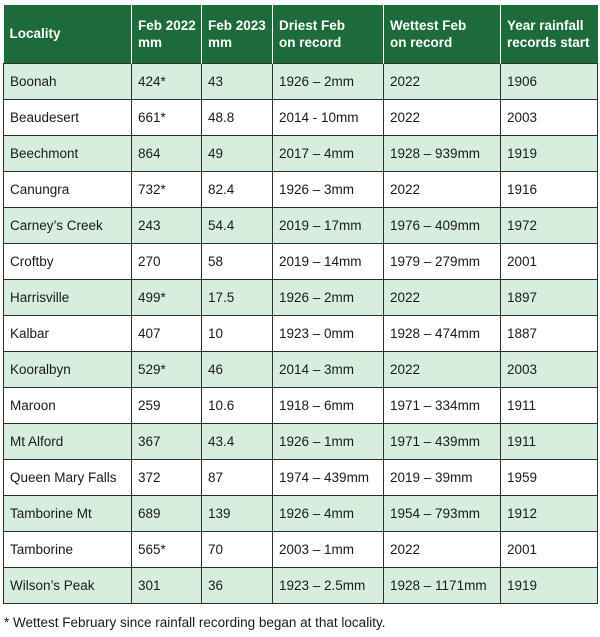 Image resolution: width=600 pixels, height=637 pixels. What do you see at coordinates (166, 477) in the screenshot?
I see `cell-feb-2022: 372` at bounding box center [166, 477].